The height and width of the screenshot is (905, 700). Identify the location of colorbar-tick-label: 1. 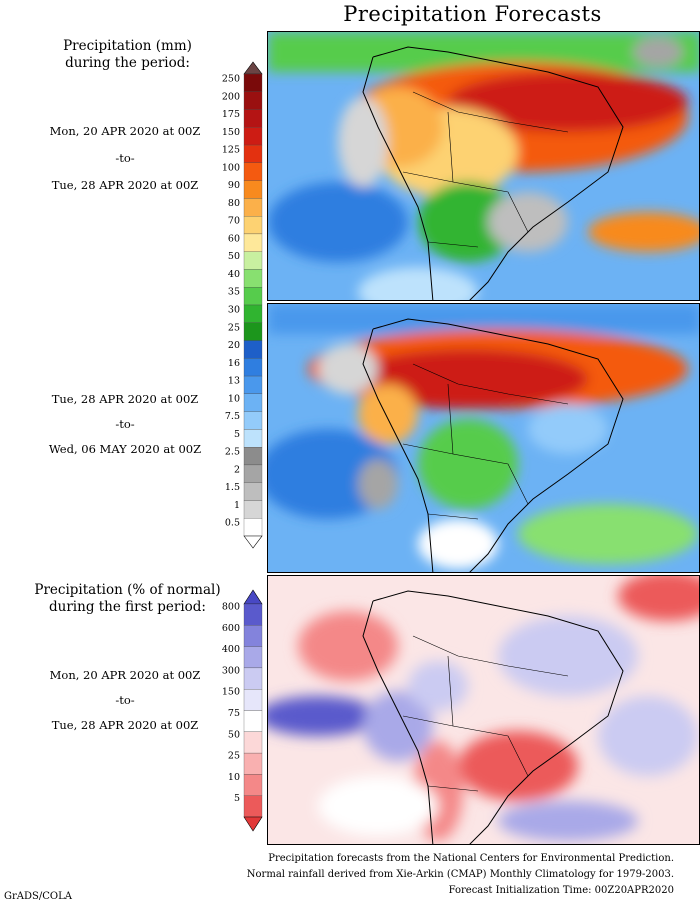
(237, 505).